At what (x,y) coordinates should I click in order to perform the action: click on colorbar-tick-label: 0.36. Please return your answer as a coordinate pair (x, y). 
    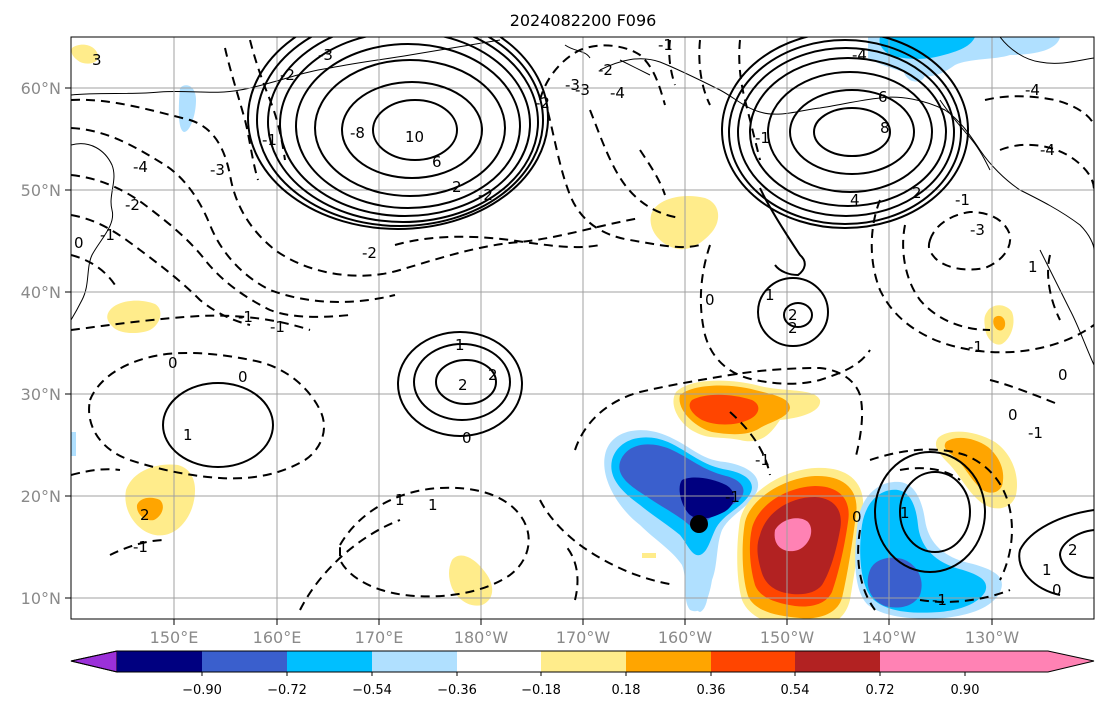
    Looking at the image, I should click on (711, 690).